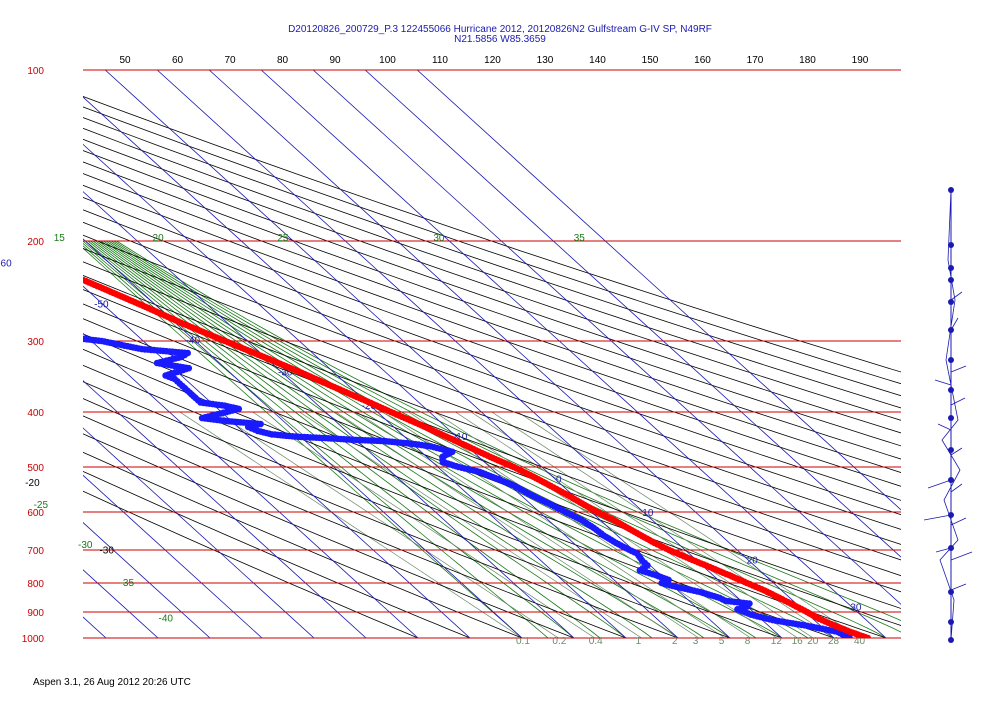 This screenshot has width=1000, height=705. Describe the element at coordinates (101, 305) in the screenshot. I see `isotherm-label: -50` at that location.